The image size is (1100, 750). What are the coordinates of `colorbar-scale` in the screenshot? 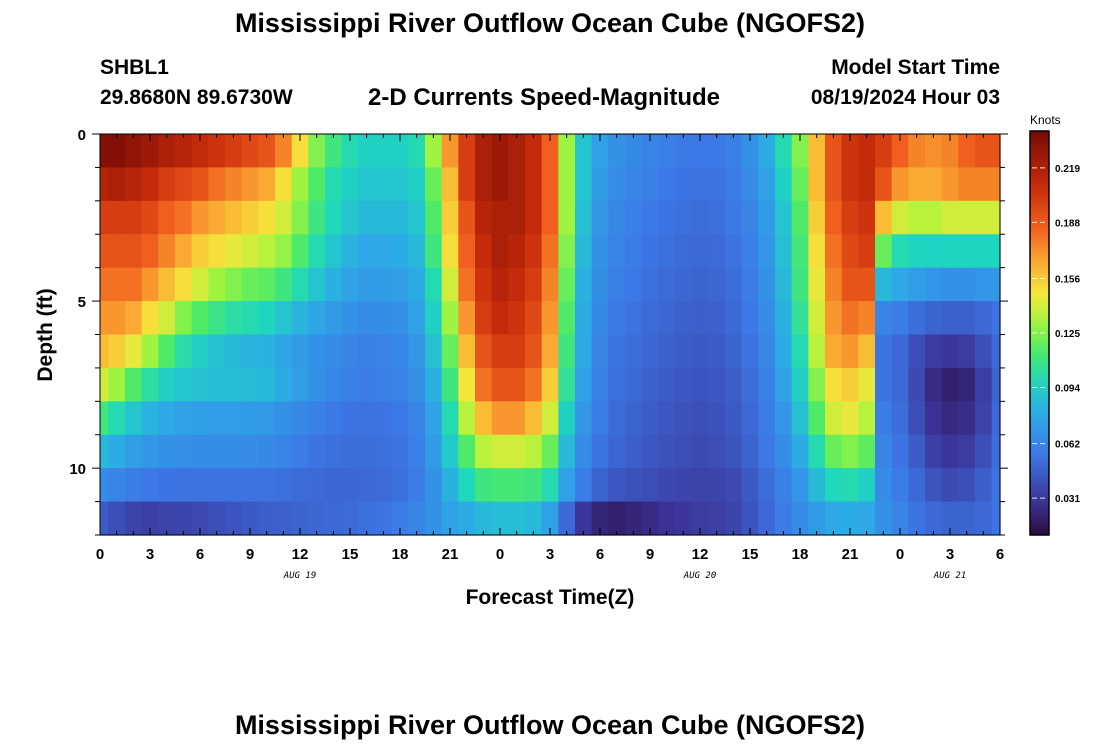 It's located at (1039, 333).